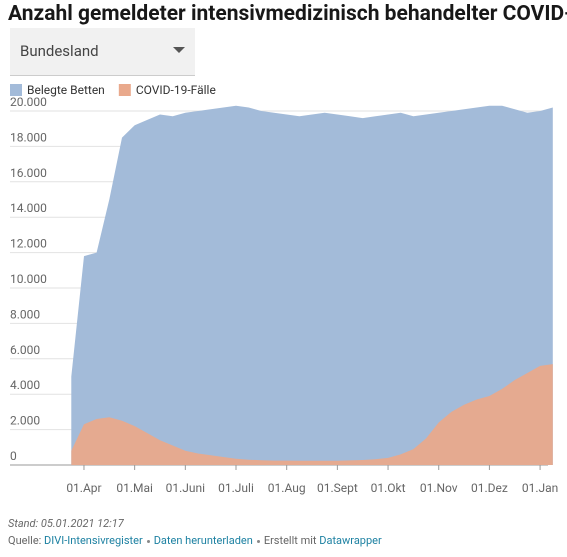 Image resolution: width=567 pixels, height=557 pixels. I want to click on tool-link: Datawrapper, so click(350, 540).